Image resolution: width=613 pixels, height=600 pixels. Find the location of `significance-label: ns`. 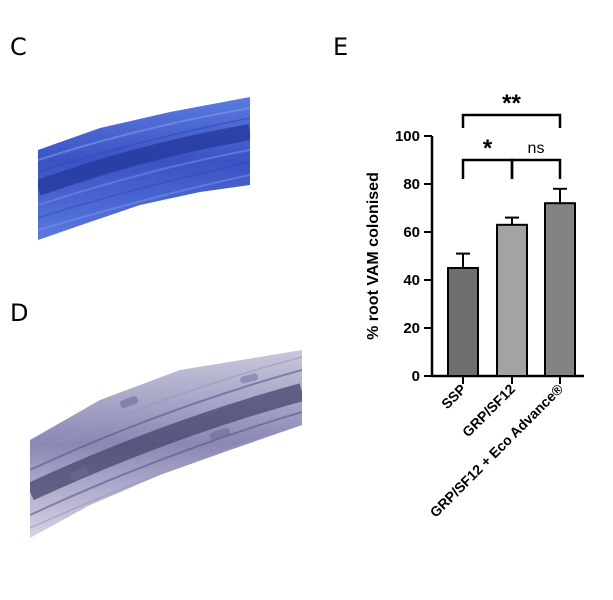

significance-label: ns is located at coordinates (536, 148).